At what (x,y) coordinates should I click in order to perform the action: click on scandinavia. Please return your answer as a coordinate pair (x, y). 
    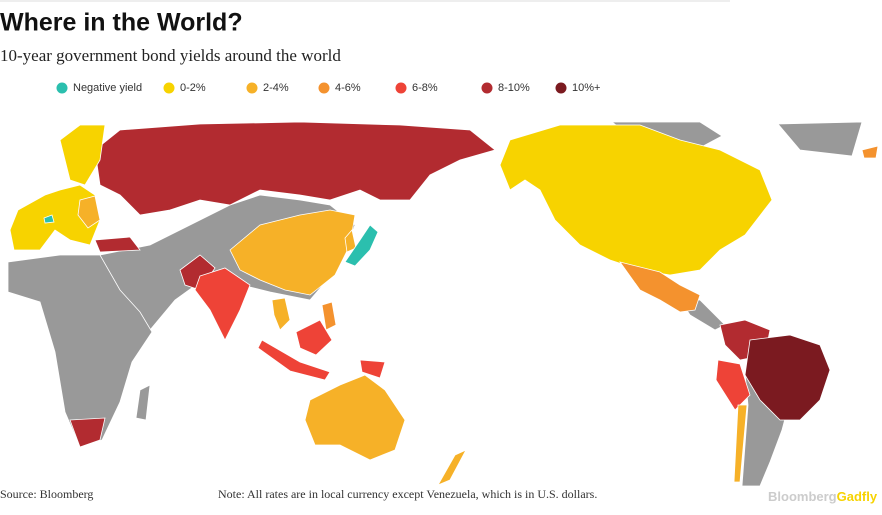
    Looking at the image, I should click on (82, 155).